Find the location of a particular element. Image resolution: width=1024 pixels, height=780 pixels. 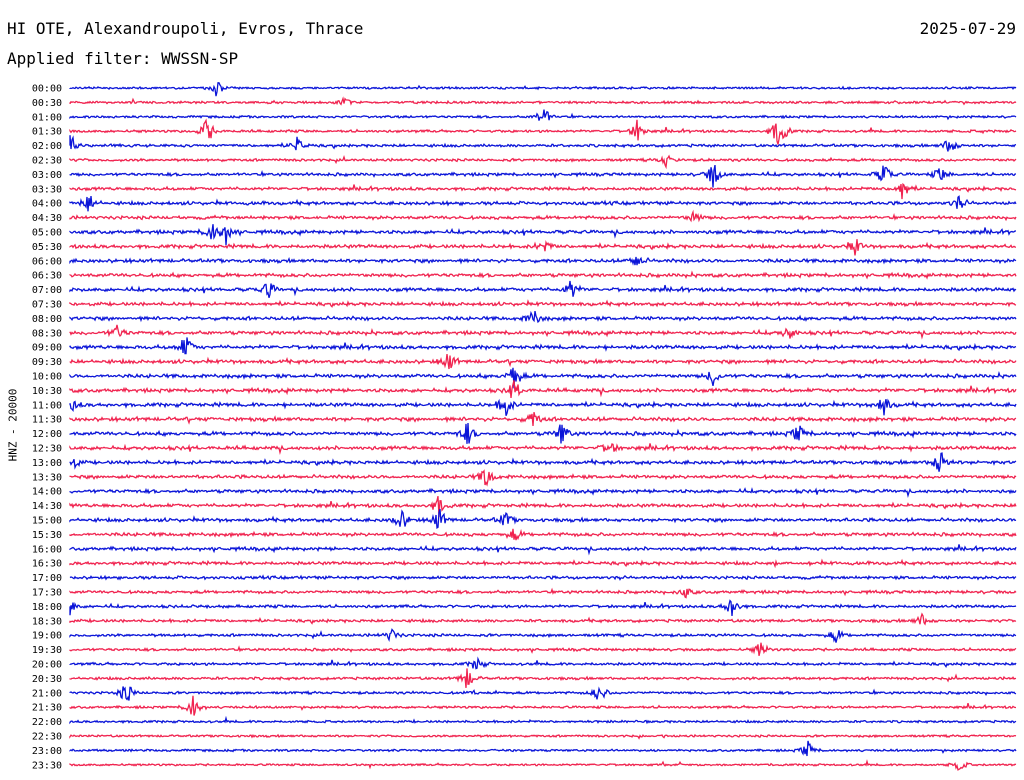

time-tick-label: 17:30 is located at coordinates (47, 593).